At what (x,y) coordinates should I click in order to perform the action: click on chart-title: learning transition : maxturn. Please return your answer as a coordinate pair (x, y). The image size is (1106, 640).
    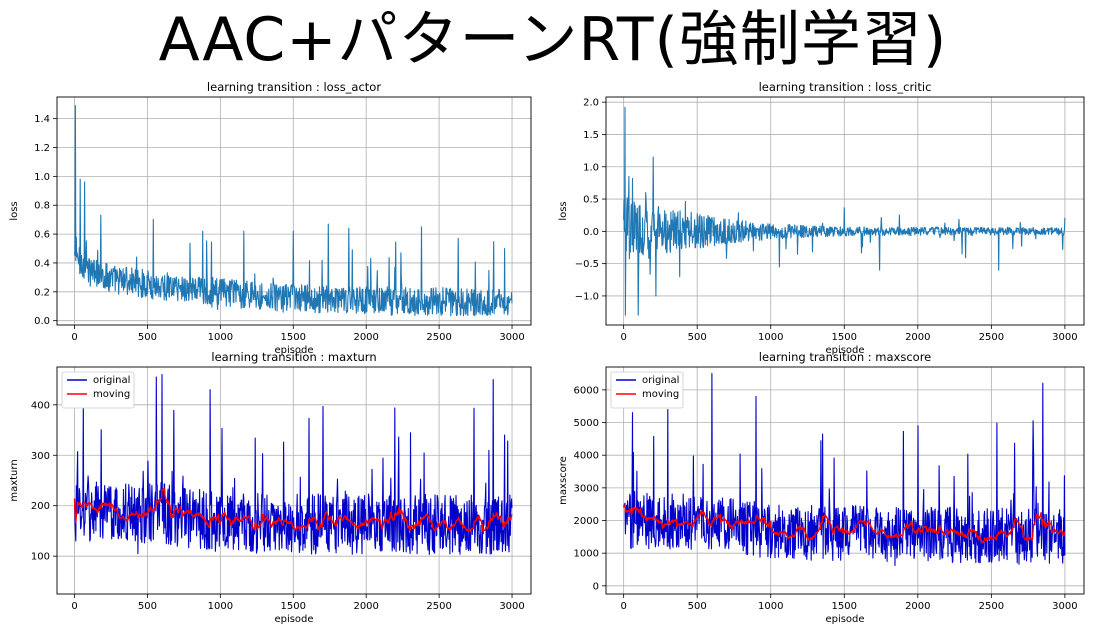
    Looking at the image, I should click on (293, 357).